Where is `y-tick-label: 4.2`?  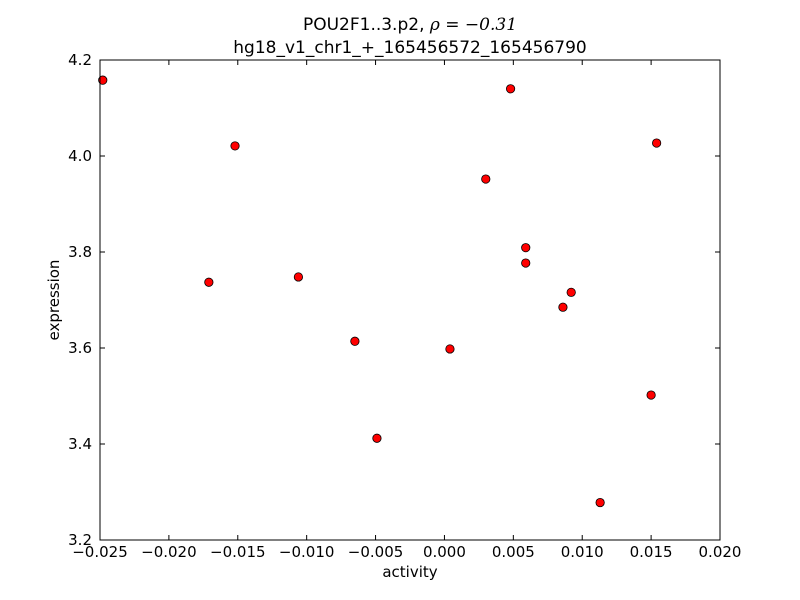 y-tick-label: 4.2 is located at coordinates (80, 60).